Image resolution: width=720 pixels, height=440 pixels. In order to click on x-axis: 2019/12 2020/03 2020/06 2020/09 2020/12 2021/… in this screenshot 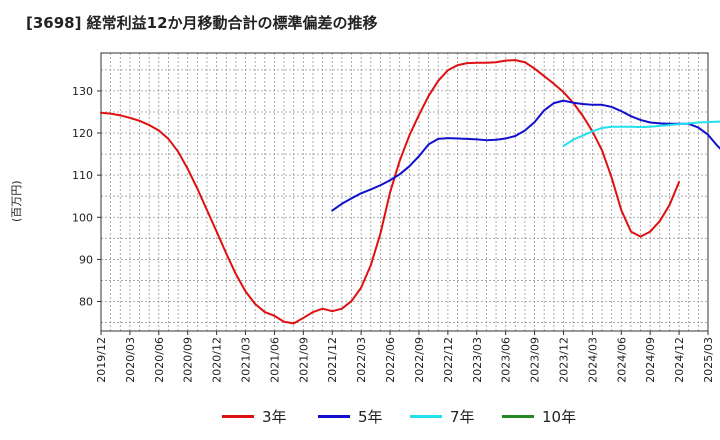, I will do `click(405, 357)`.